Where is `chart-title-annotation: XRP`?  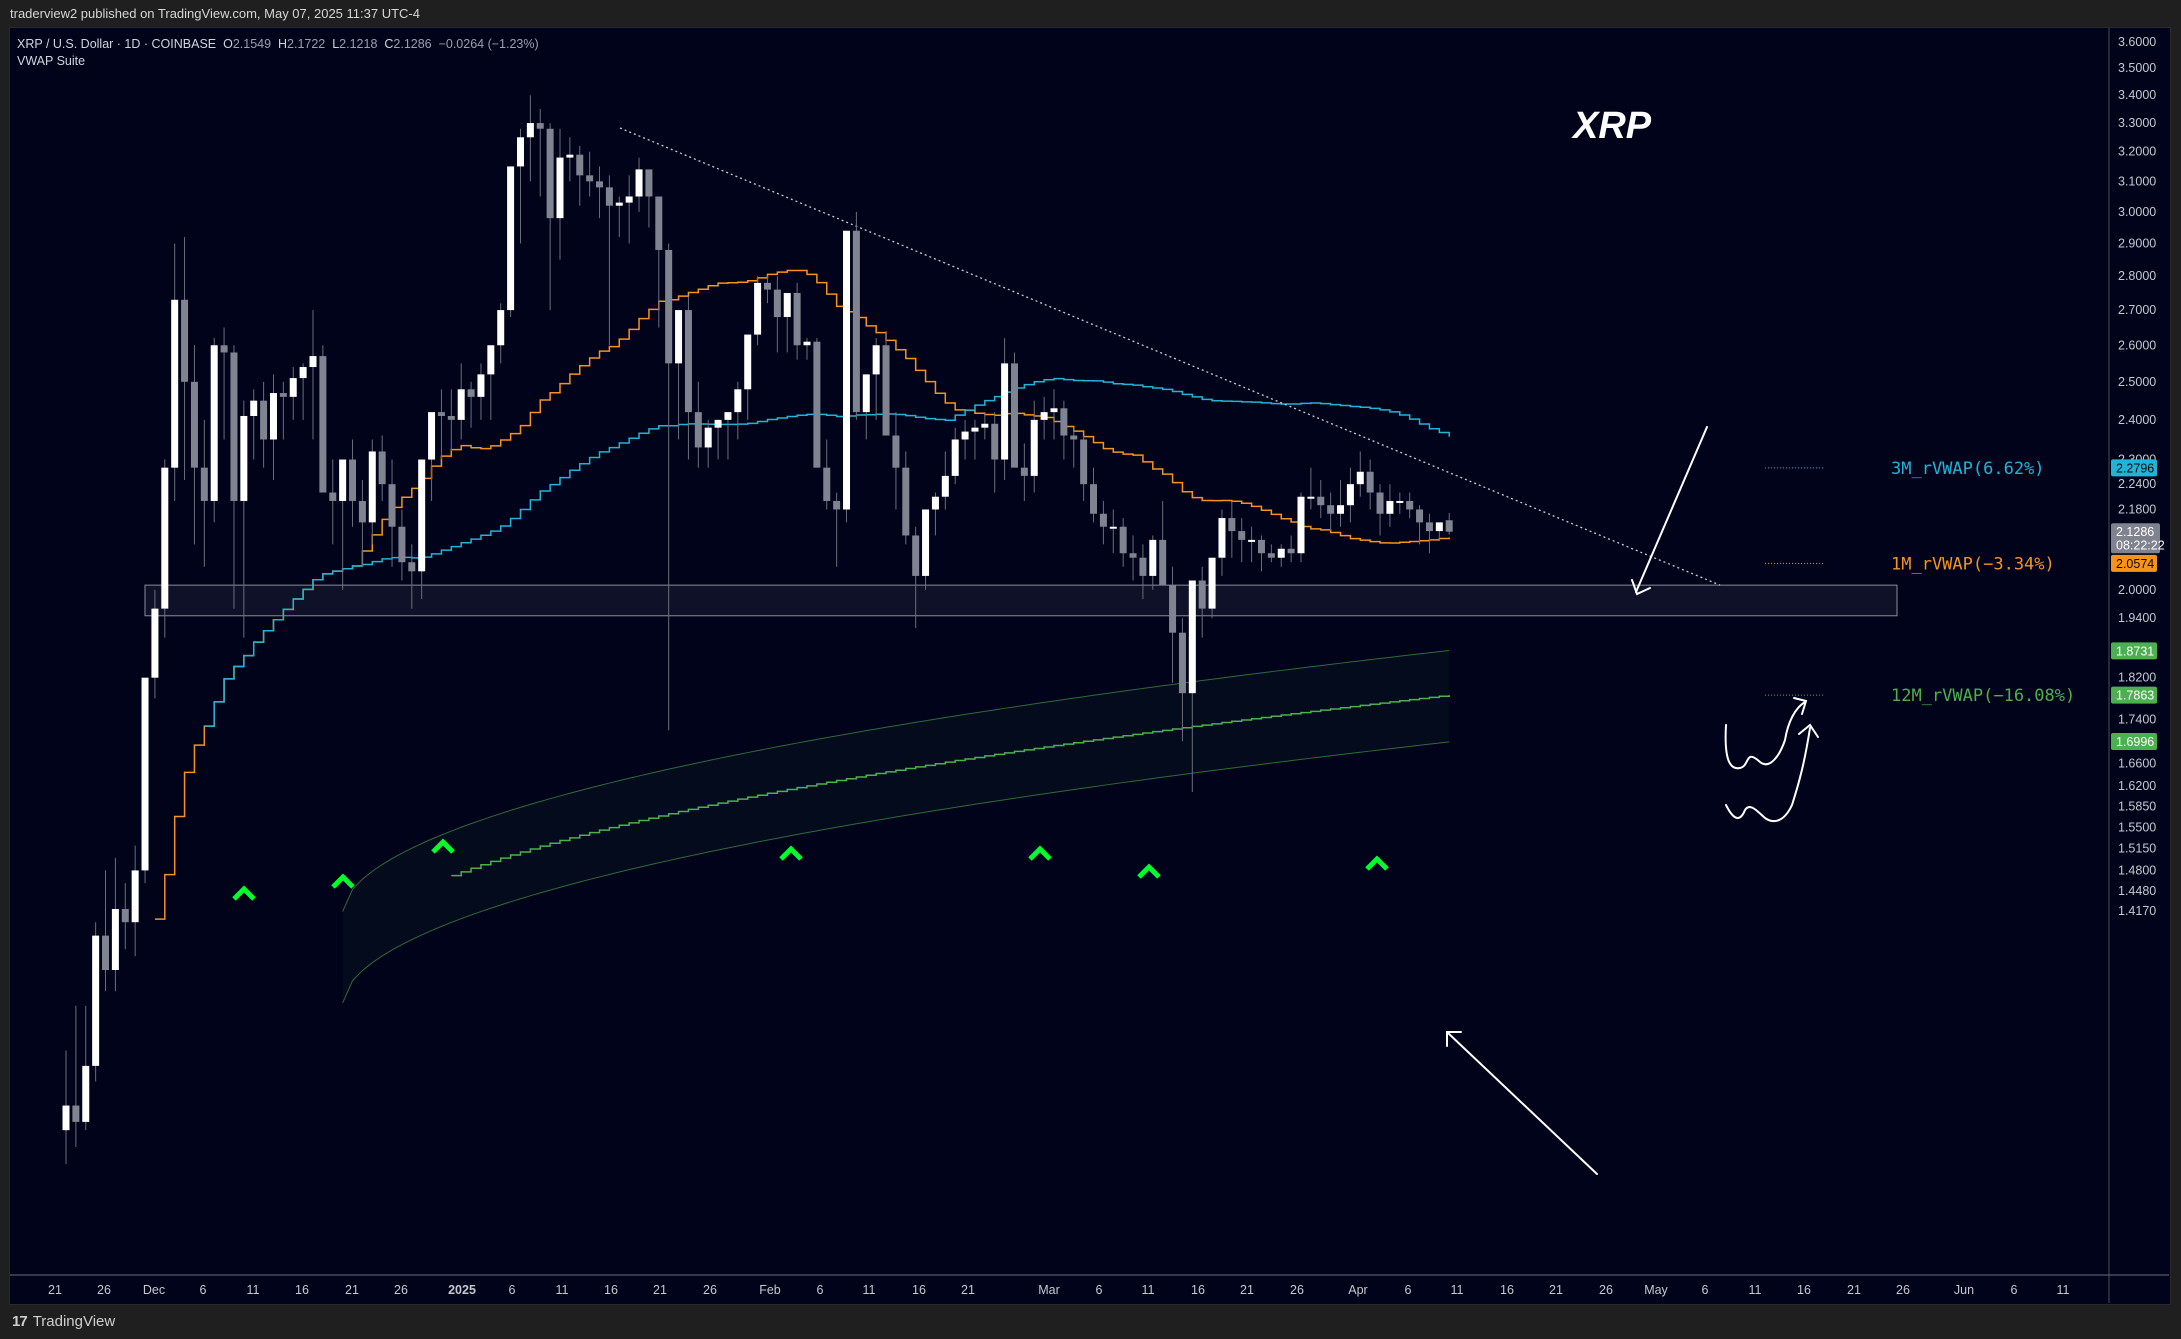
chart-title-annotation: XRP is located at coordinates (1611, 126).